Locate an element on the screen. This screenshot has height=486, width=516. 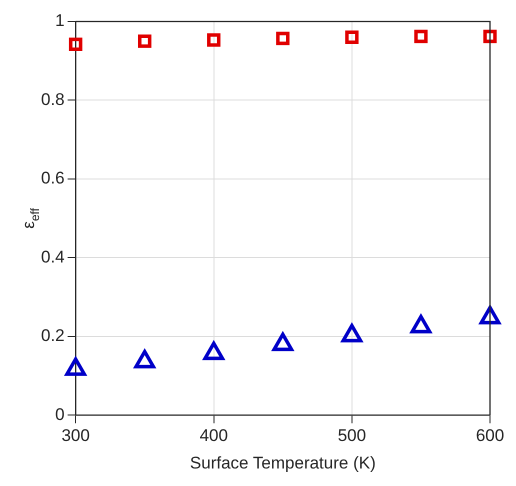
x-tick-label: 300 is located at coordinates (75, 436).